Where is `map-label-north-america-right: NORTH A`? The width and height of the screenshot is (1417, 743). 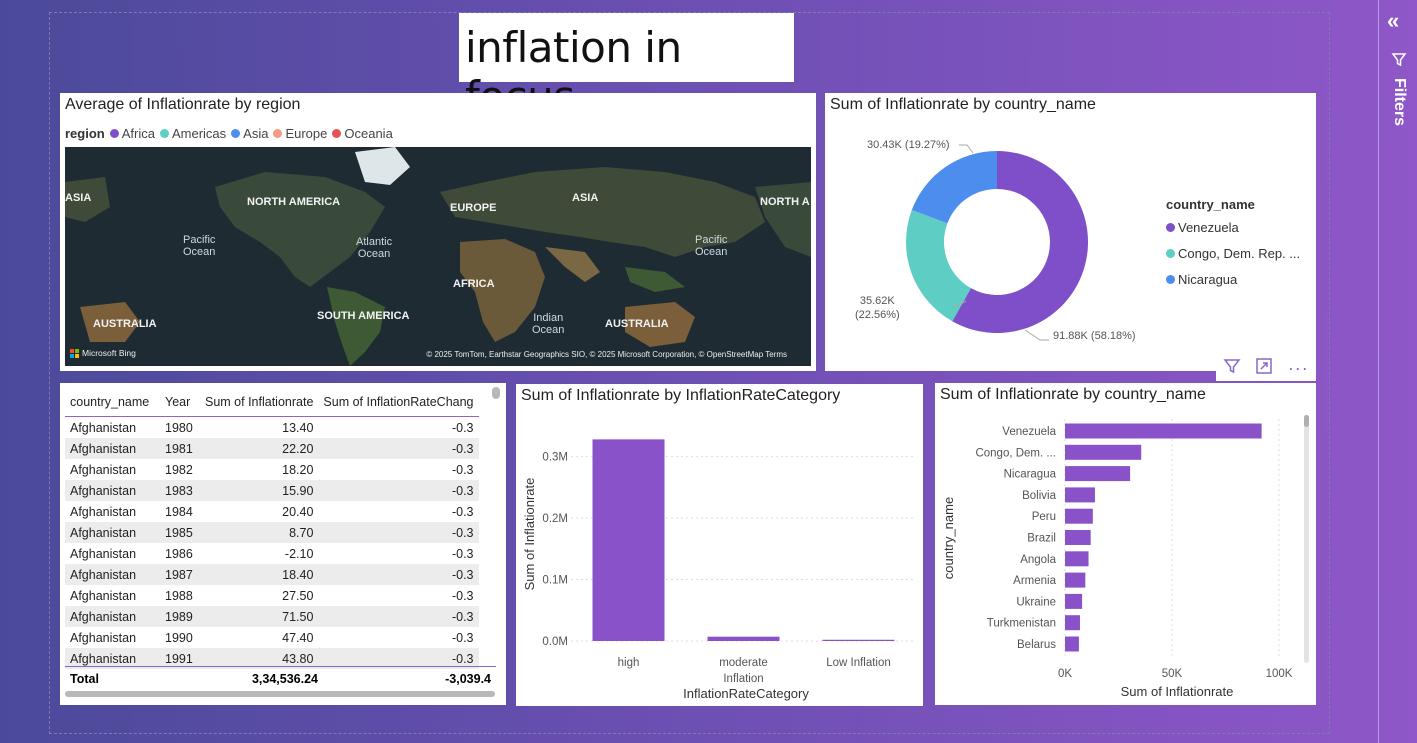 map-label-north-america-right: NORTH A is located at coordinates (785, 202).